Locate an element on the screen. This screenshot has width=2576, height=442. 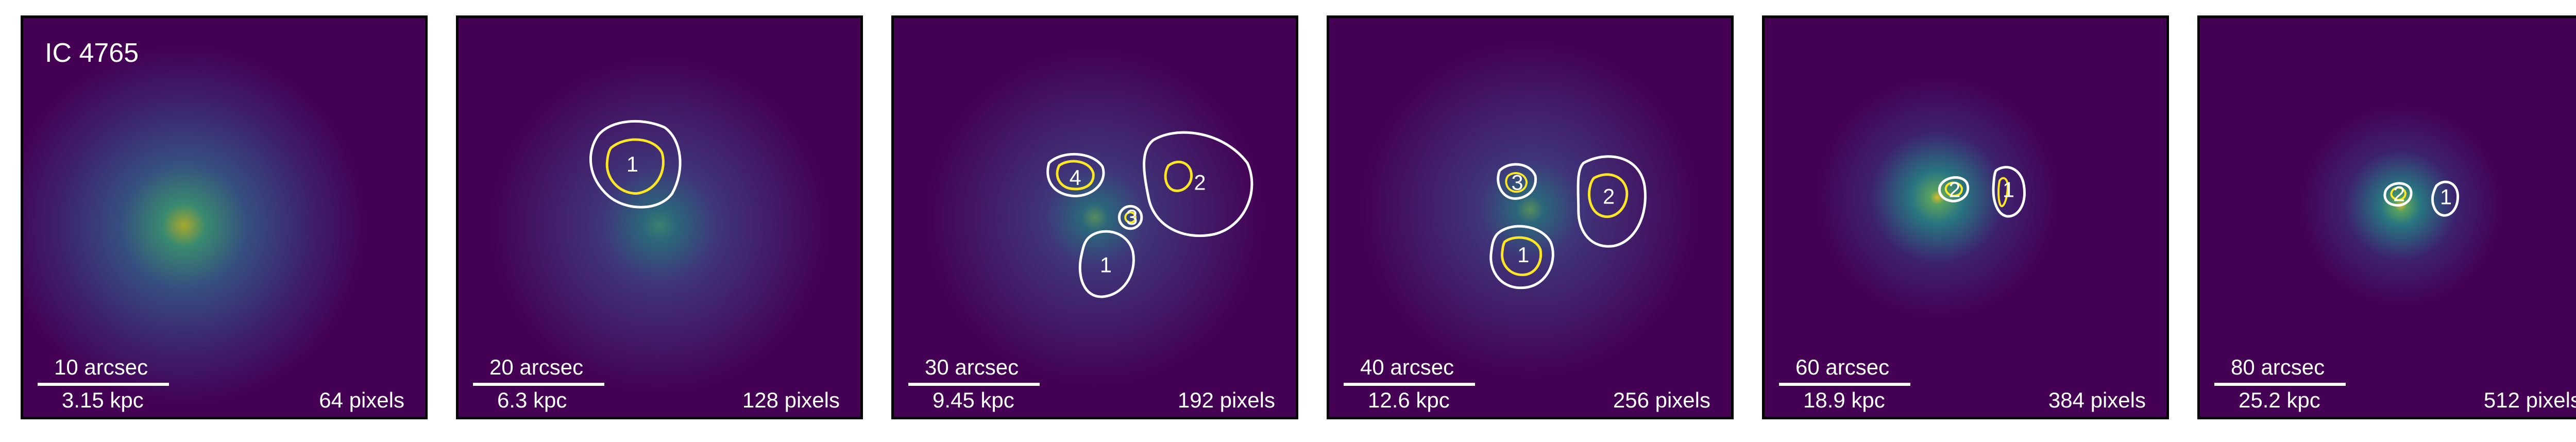
scale-arcsec-label: 20 arcsec is located at coordinates (536, 367).